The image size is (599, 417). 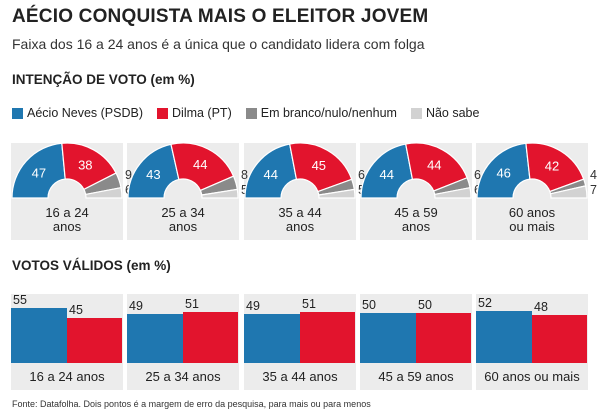 What do you see at coordinates (532, 212) in the screenshot?
I see `donut-category-label: 60 anos` at bounding box center [532, 212].